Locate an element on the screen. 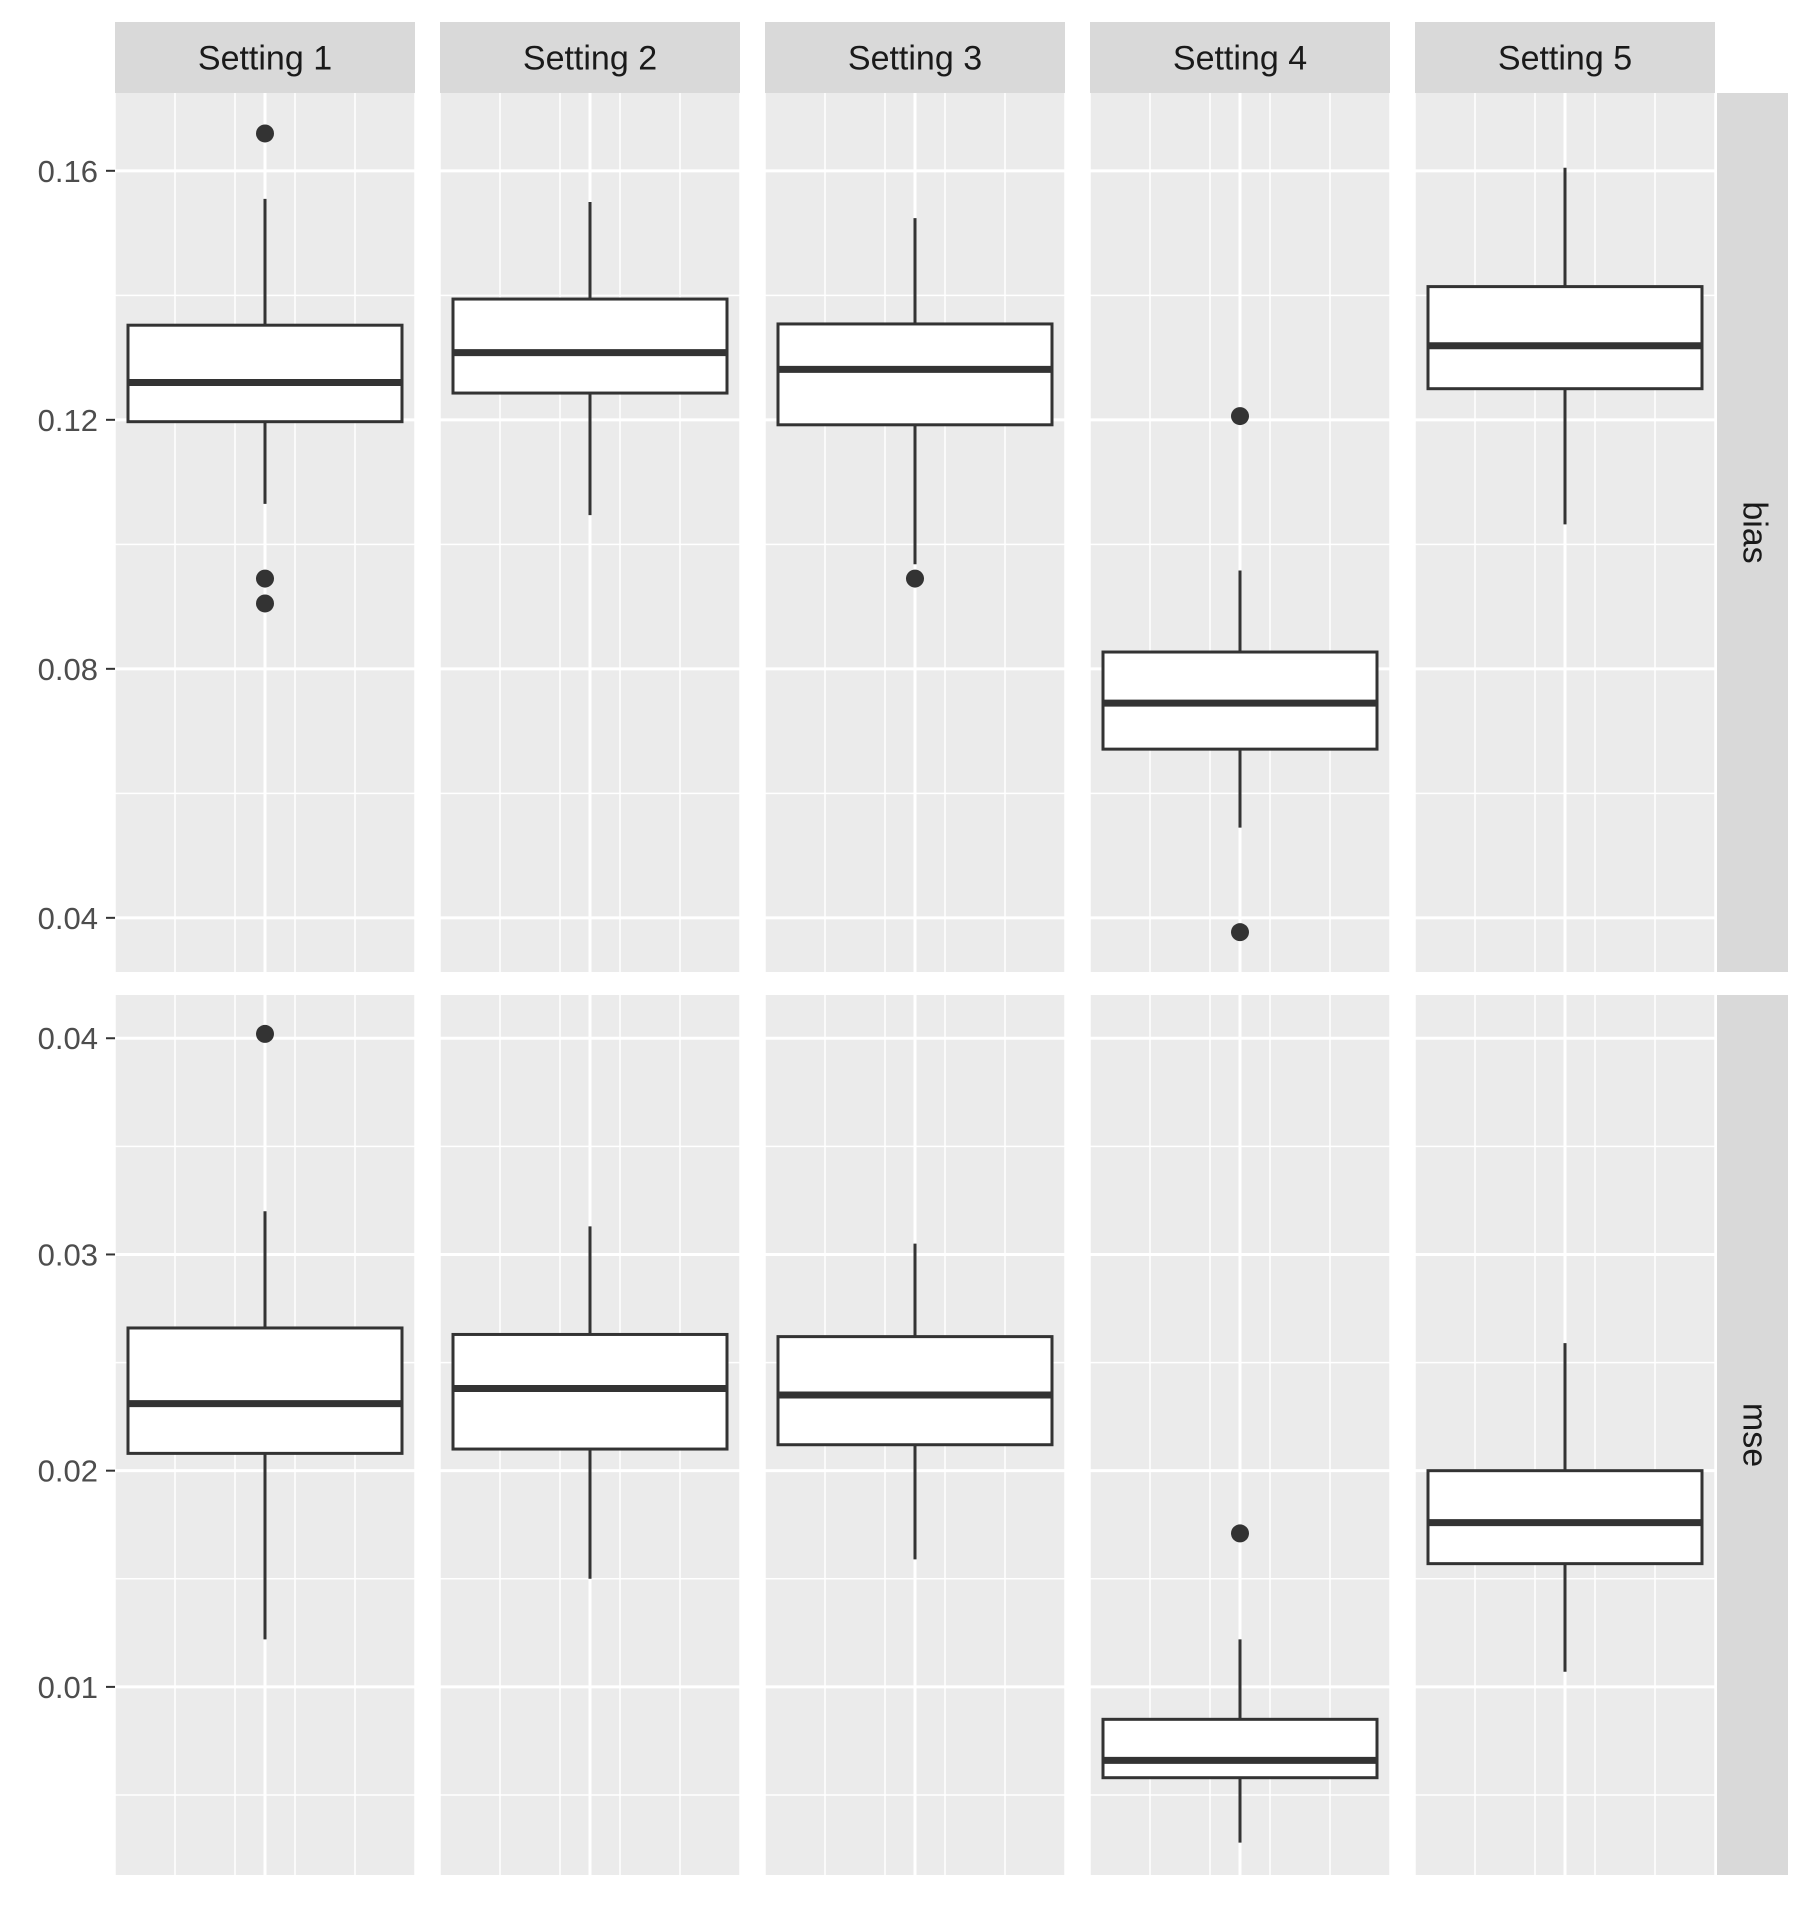 This screenshot has height=1912, width=1812. y-tick-label-bias: 0.04 is located at coordinates (68, 918).